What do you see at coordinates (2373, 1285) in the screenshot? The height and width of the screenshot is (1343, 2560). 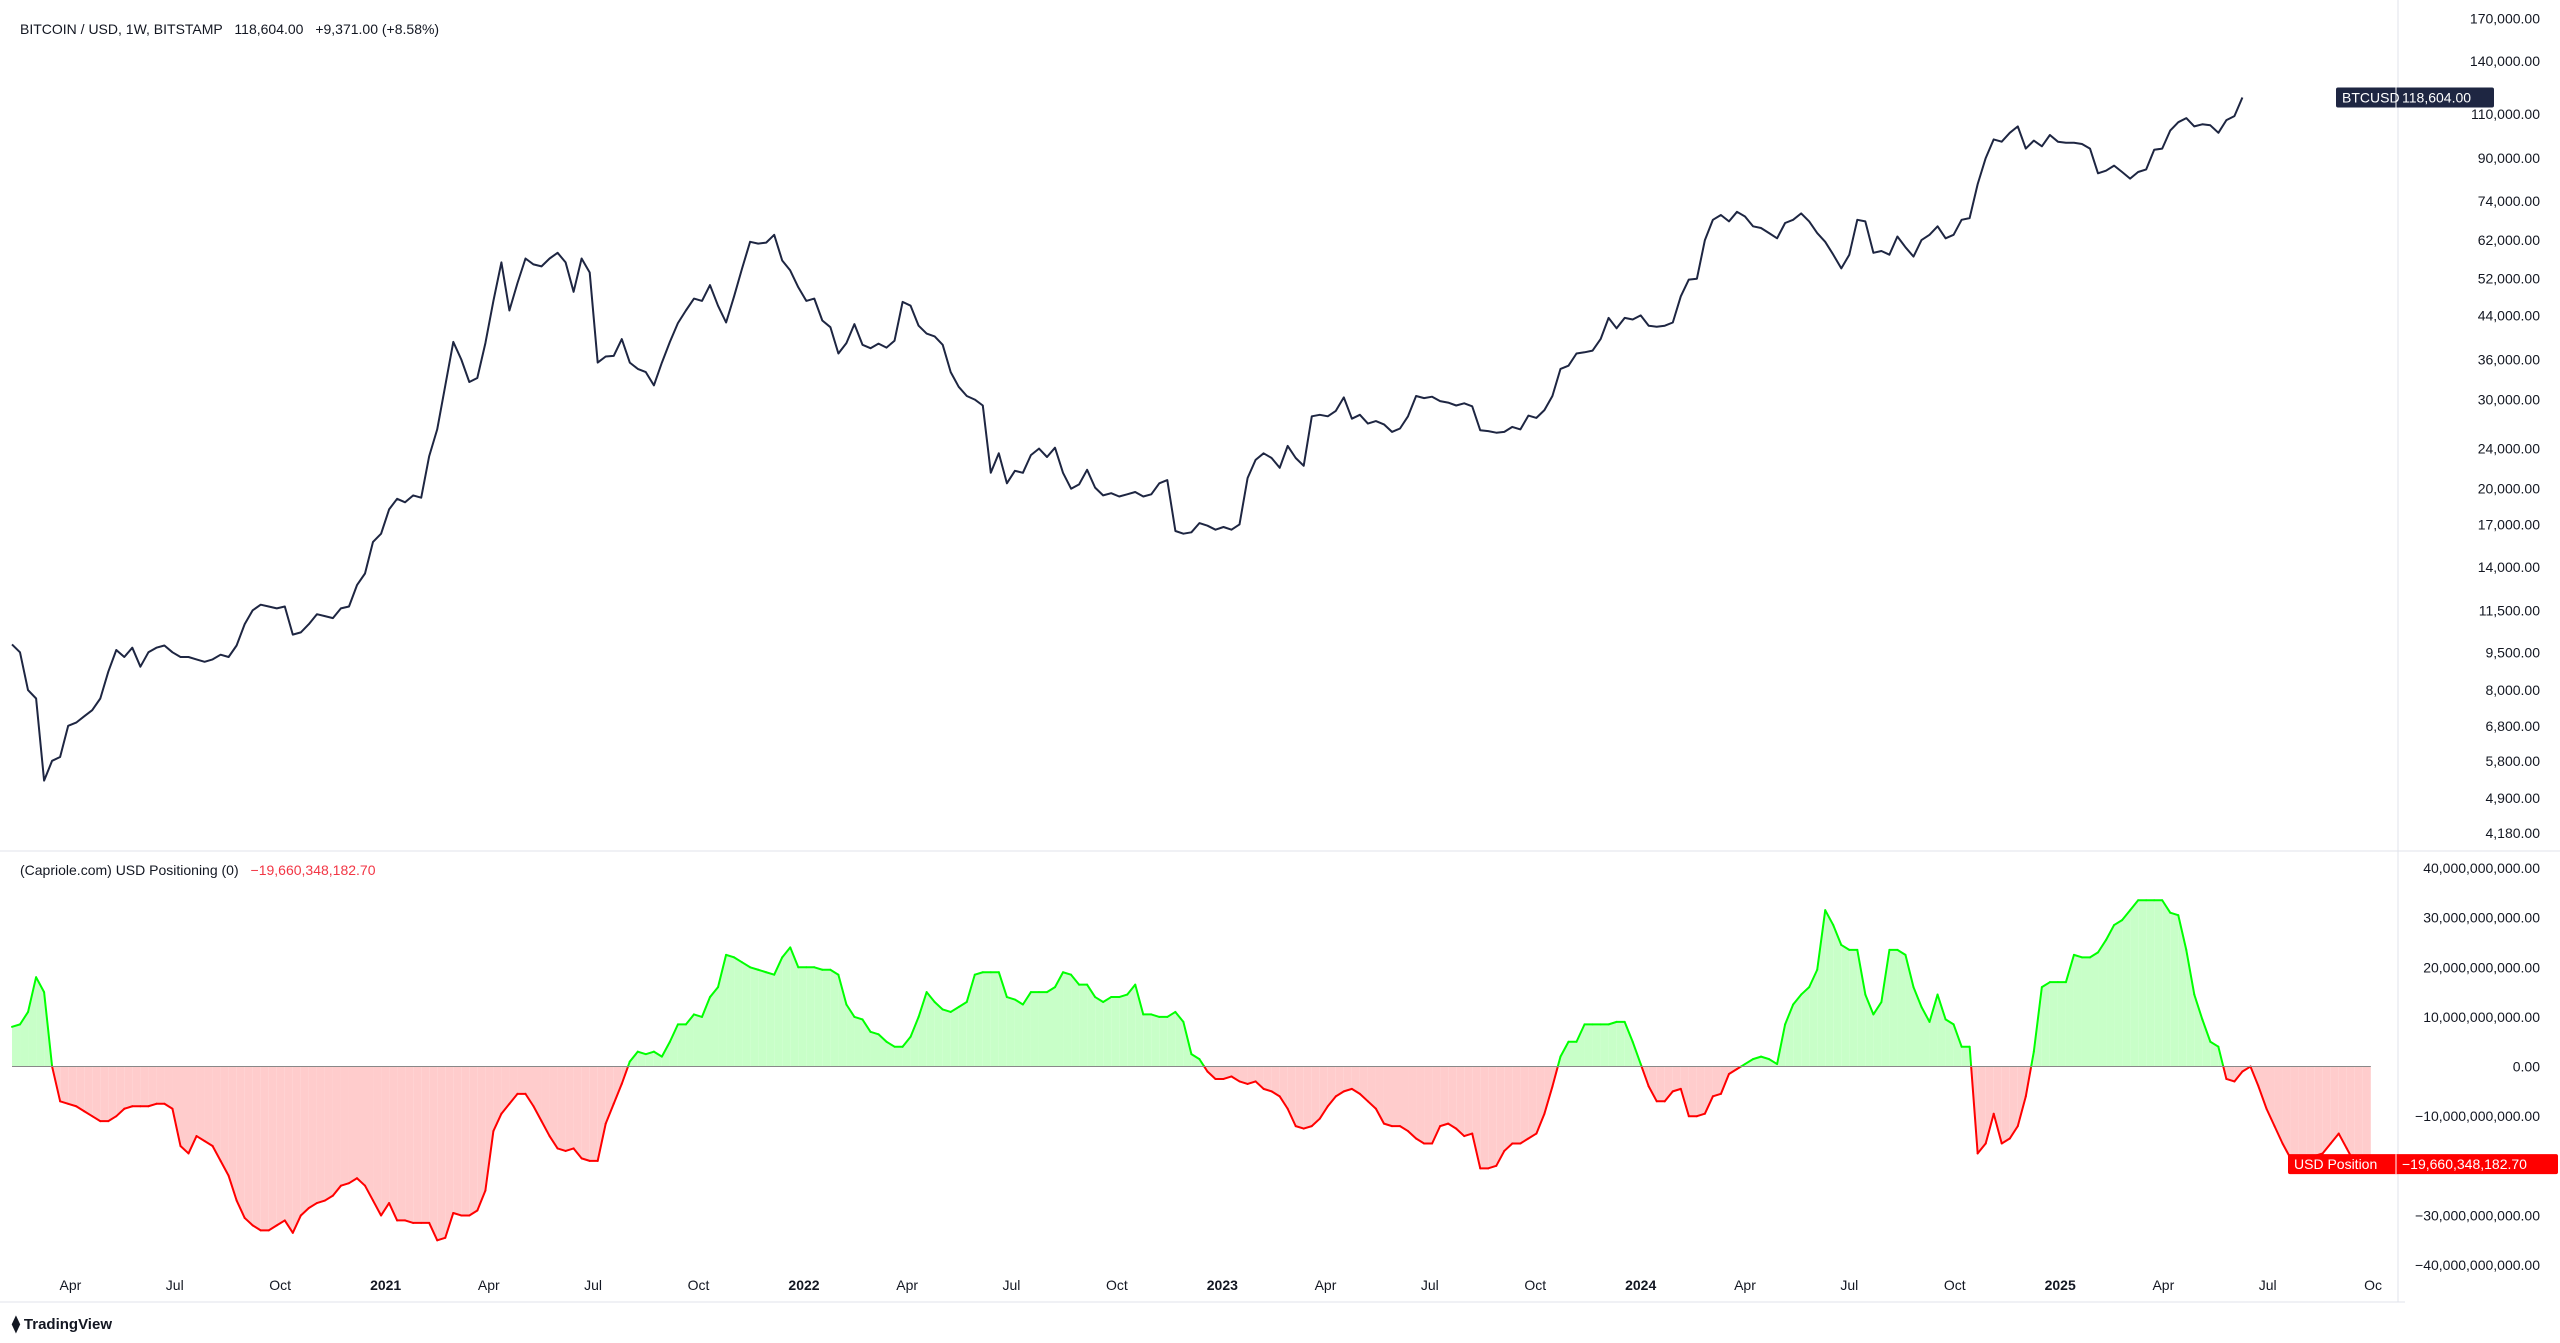 I see `time-axis-tick-label: Oc` at bounding box center [2373, 1285].